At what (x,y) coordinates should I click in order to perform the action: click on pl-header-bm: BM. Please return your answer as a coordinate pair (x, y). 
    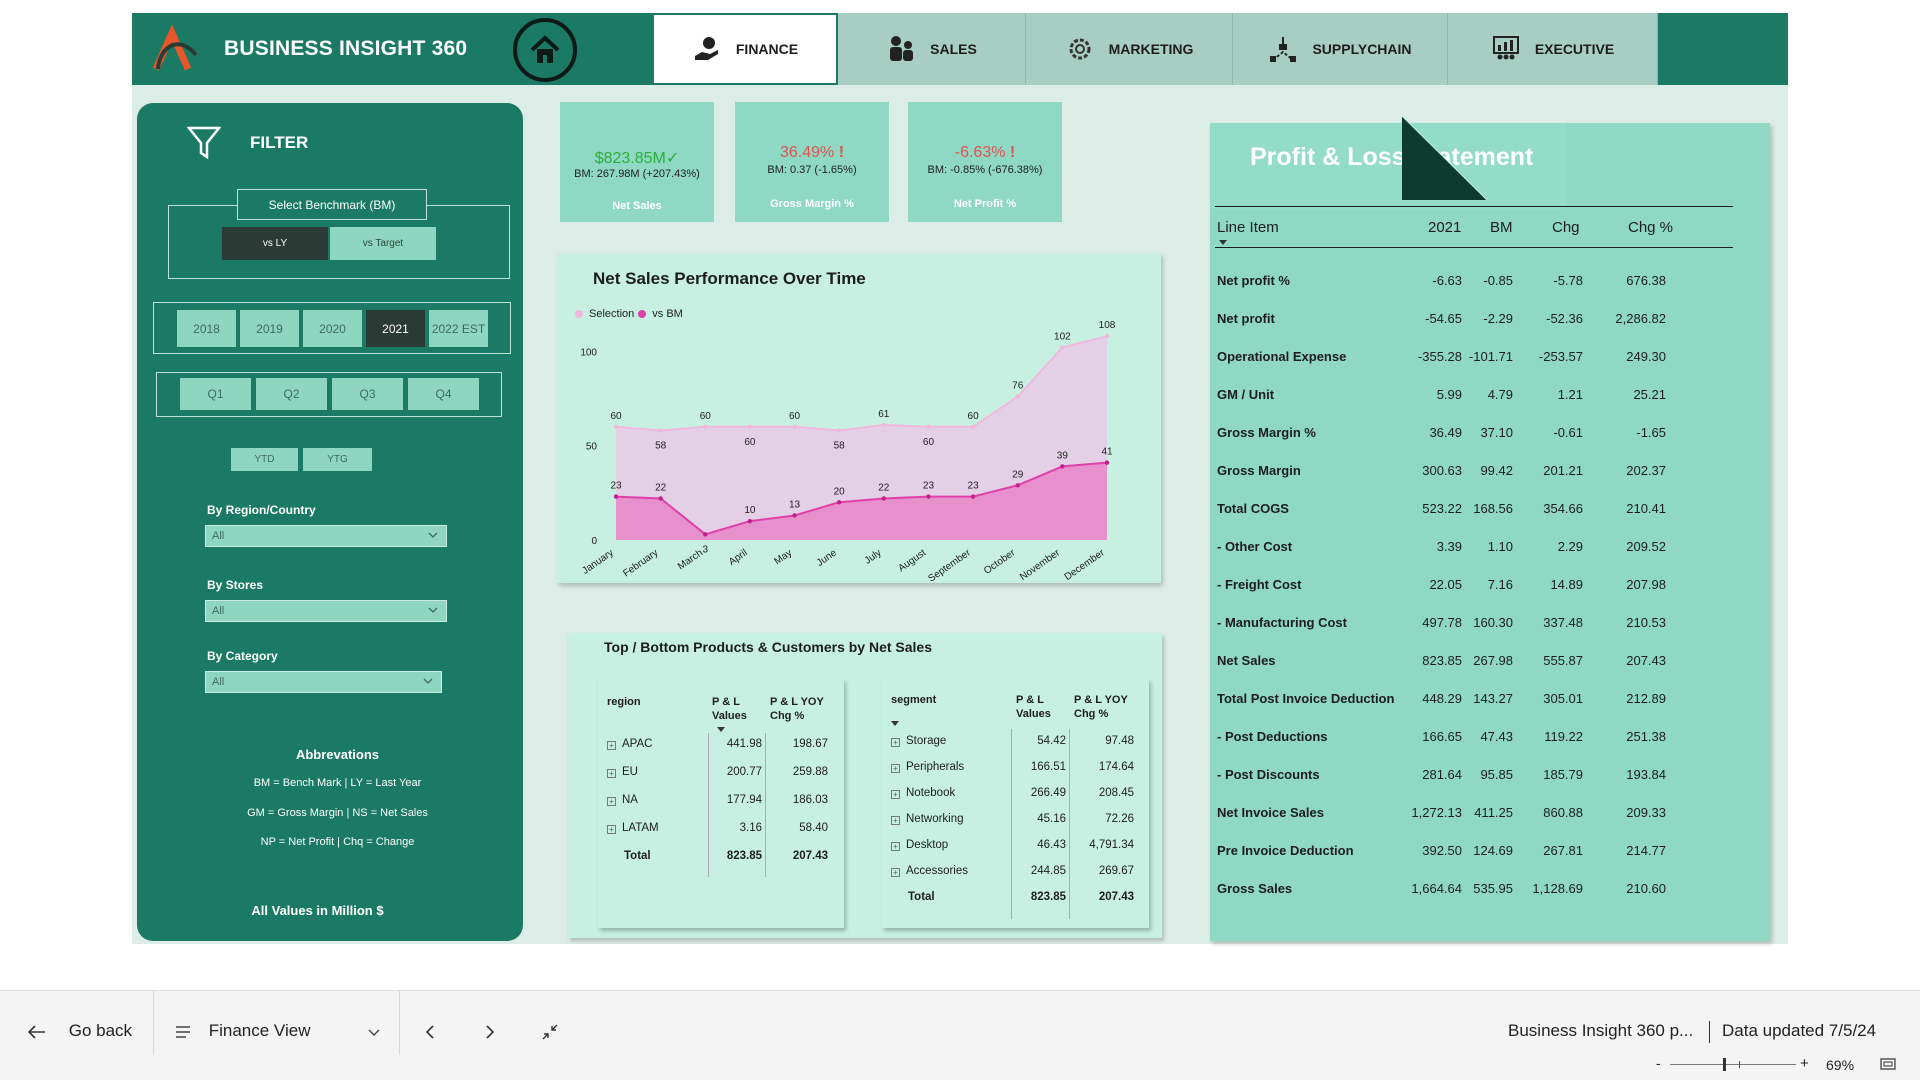
    Looking at the image, I should click on (1501, 227).